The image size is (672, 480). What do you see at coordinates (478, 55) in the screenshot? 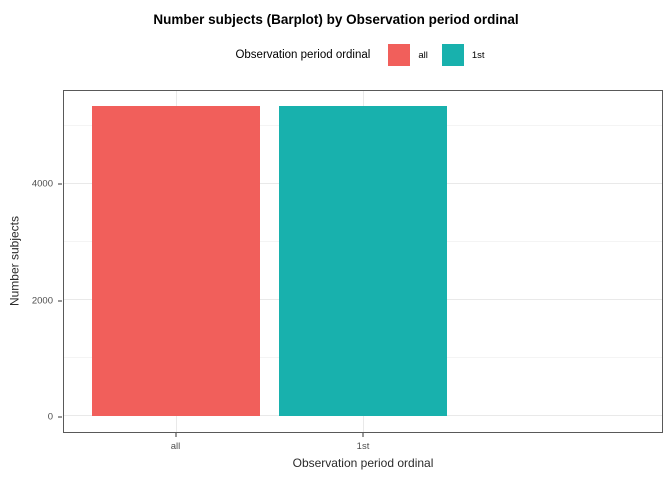
I see `legend-label-1st: 1st` at bounding box center [478, 55].